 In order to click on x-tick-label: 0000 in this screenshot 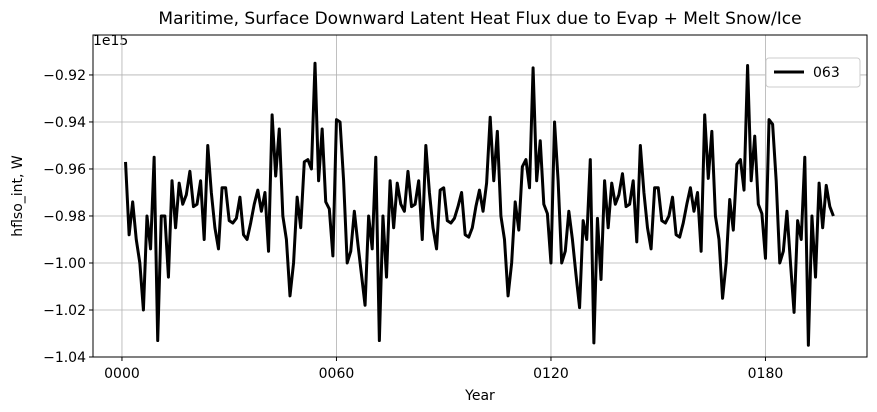, I will do `click(122, 374)`.